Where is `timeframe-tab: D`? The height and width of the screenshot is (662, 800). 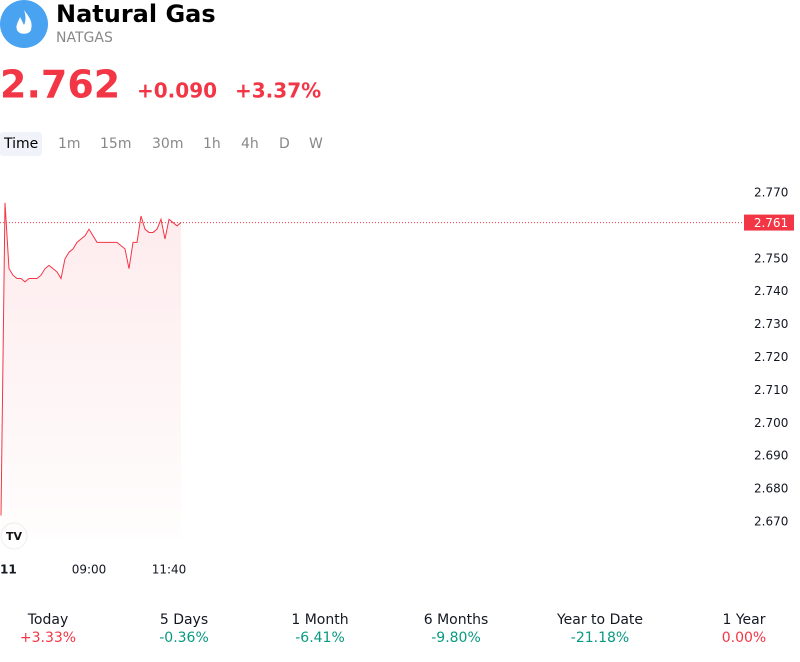 timeframe-tab: D is located at coordinates (284, 144).